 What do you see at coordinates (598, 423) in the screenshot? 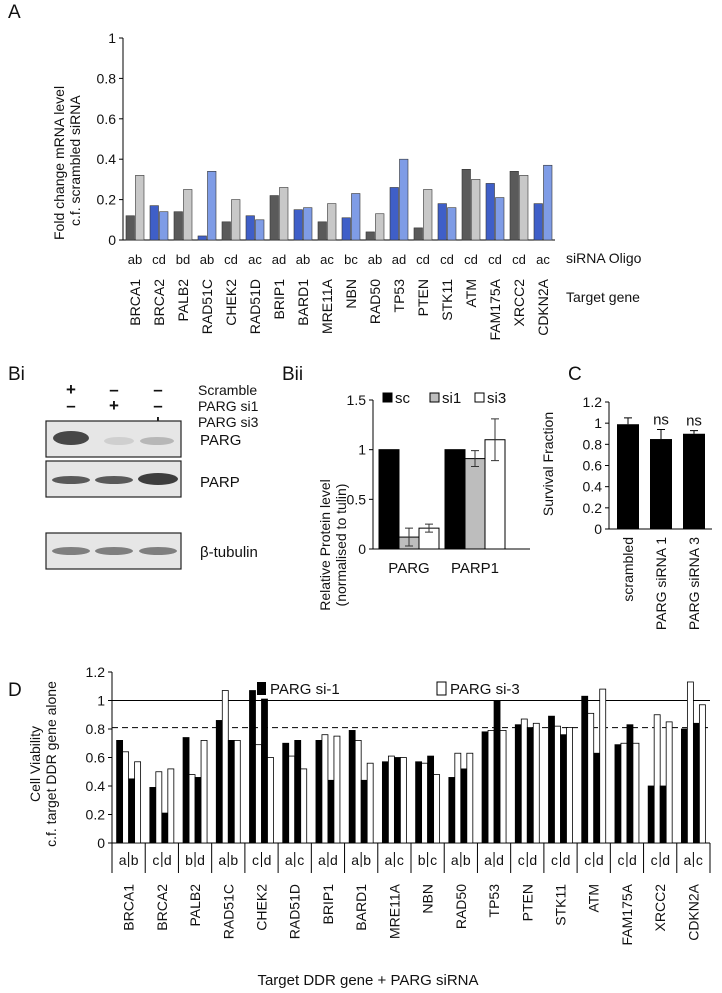
I see `panel-c-ytick-label: 1` at bounding box center [598, 423].